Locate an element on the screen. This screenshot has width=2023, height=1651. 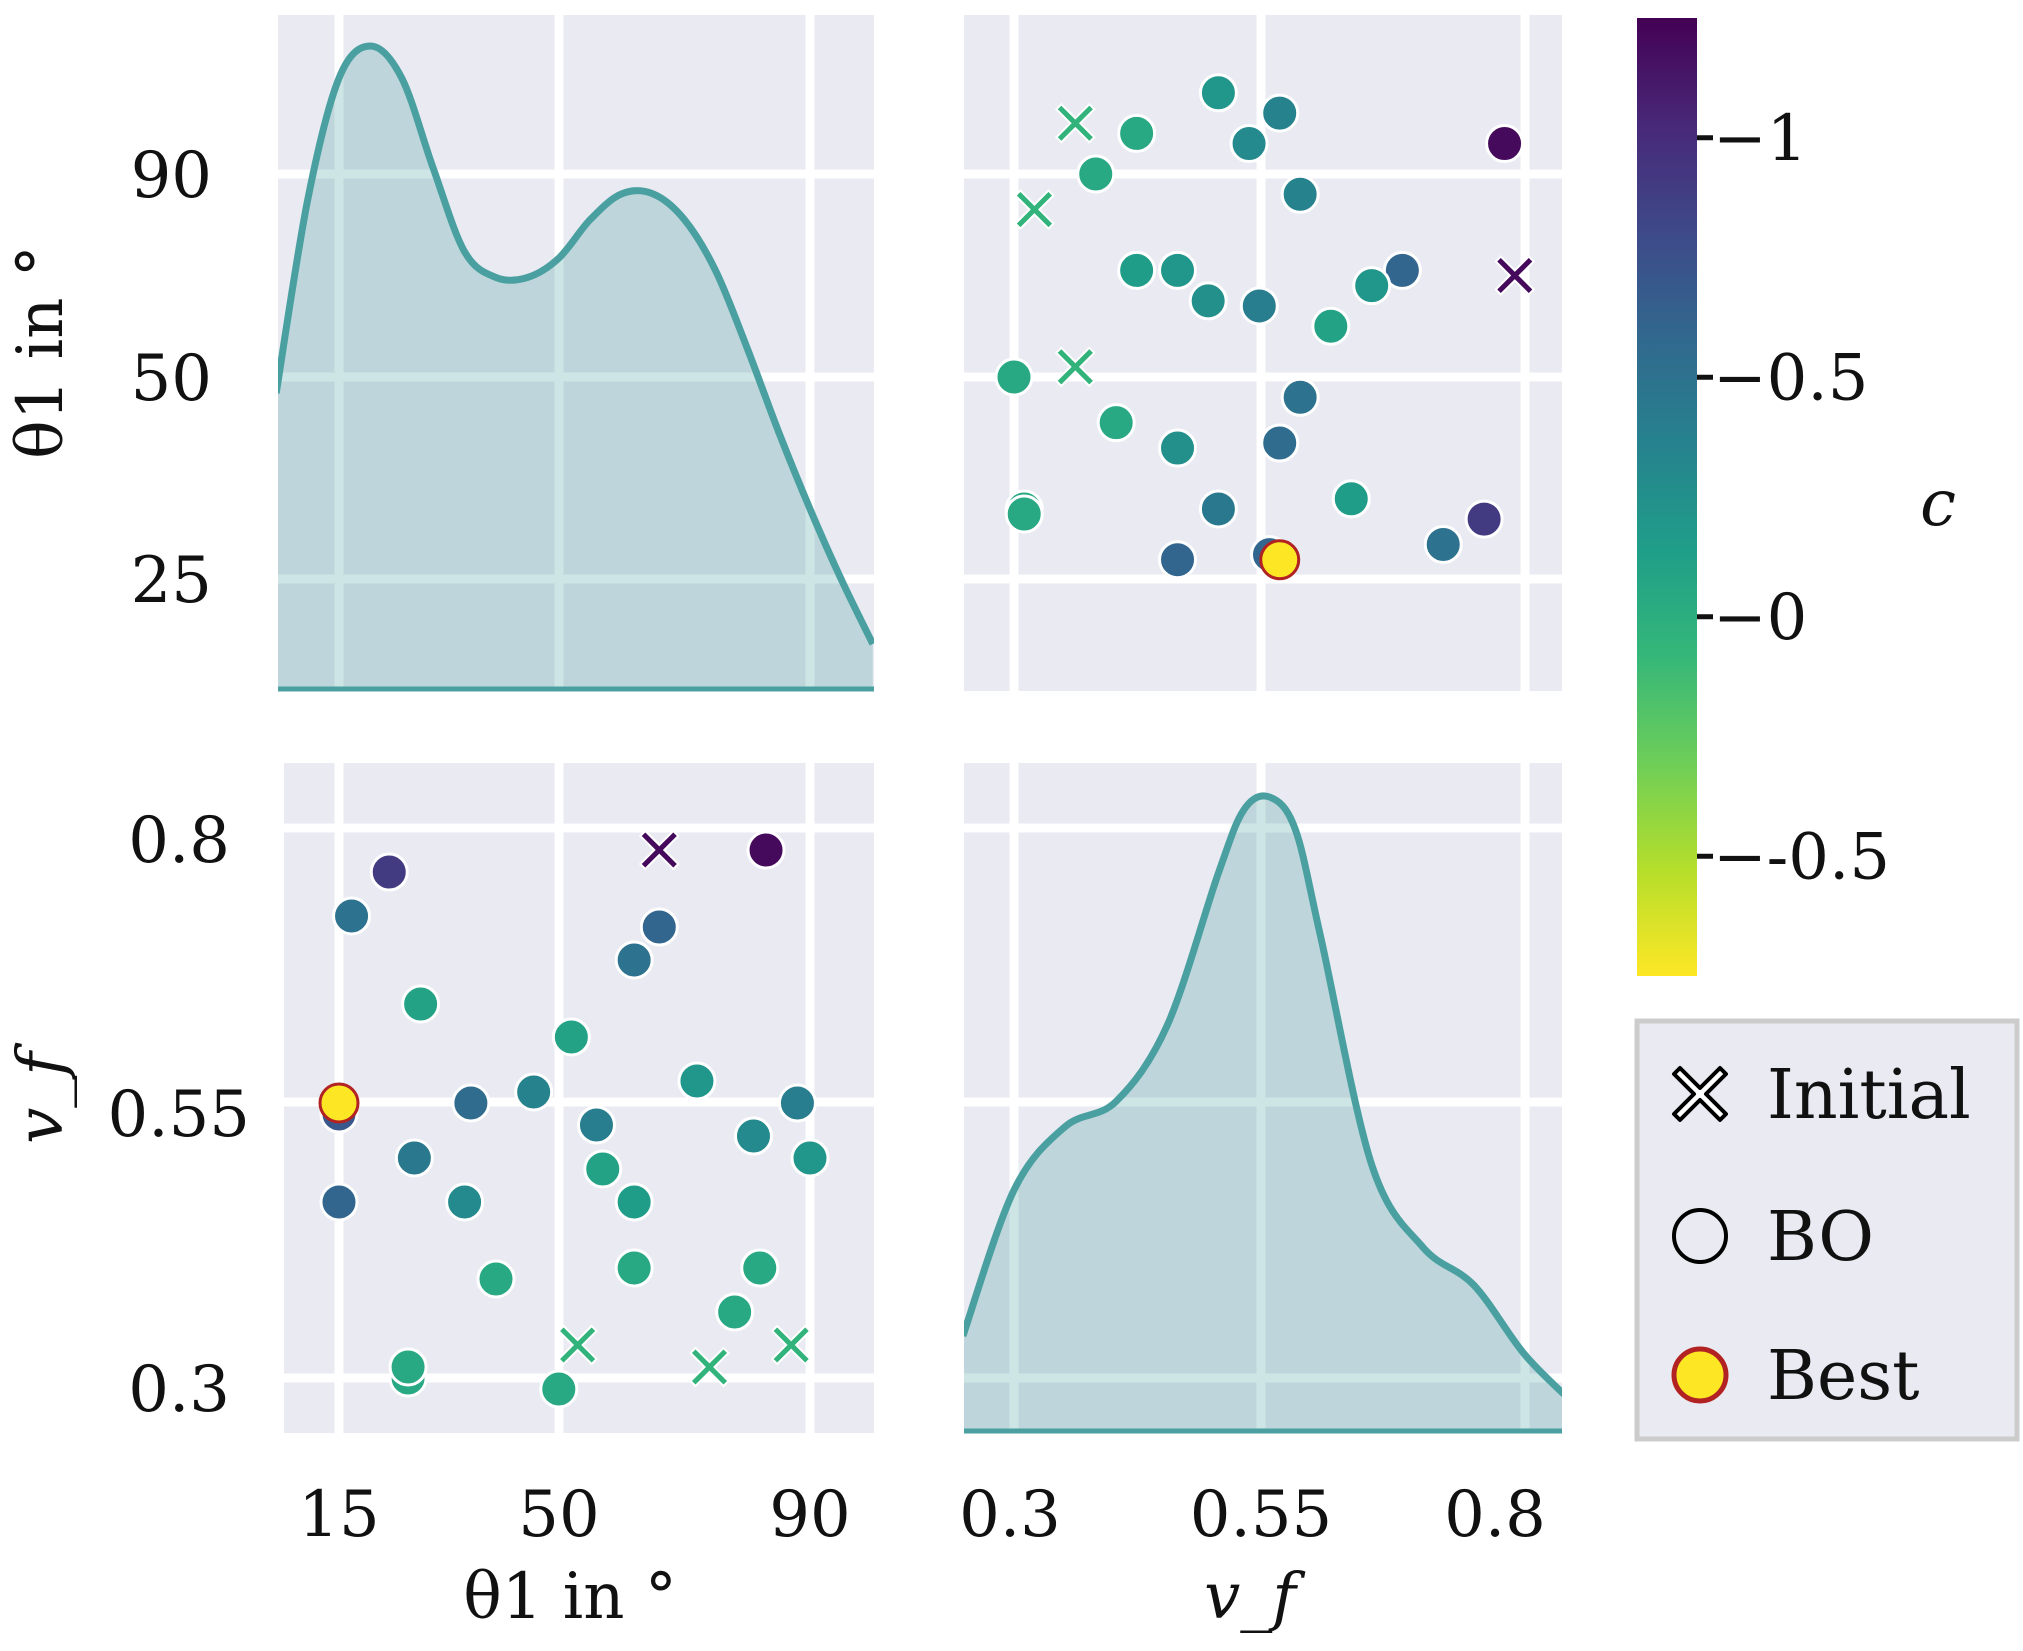
colorbar-gradient is located at coordinates (1667, 497).